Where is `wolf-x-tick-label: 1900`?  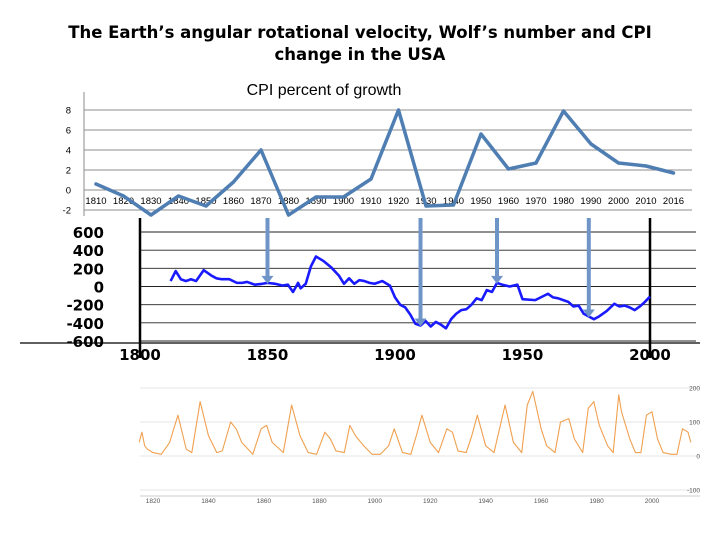 wolf-x-tick-label: 1900 is located at coordinates (375, 501).